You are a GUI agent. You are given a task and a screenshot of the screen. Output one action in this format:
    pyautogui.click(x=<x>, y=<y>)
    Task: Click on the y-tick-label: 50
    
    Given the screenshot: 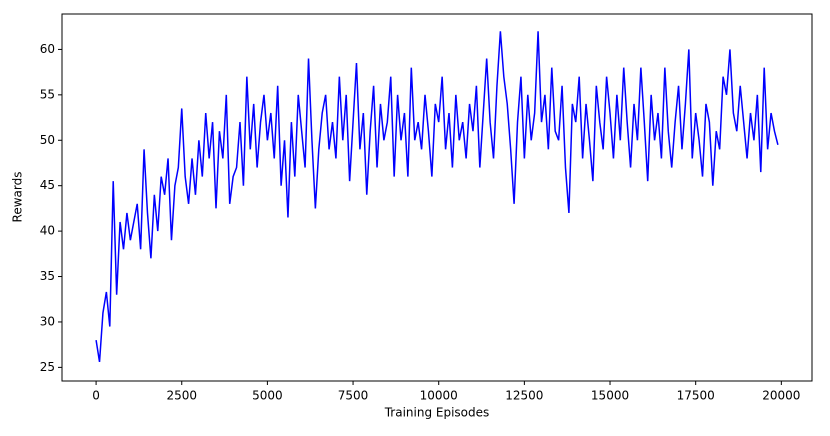 What is the action you would take?
    pyautogui.click(x=47, y=140)
    